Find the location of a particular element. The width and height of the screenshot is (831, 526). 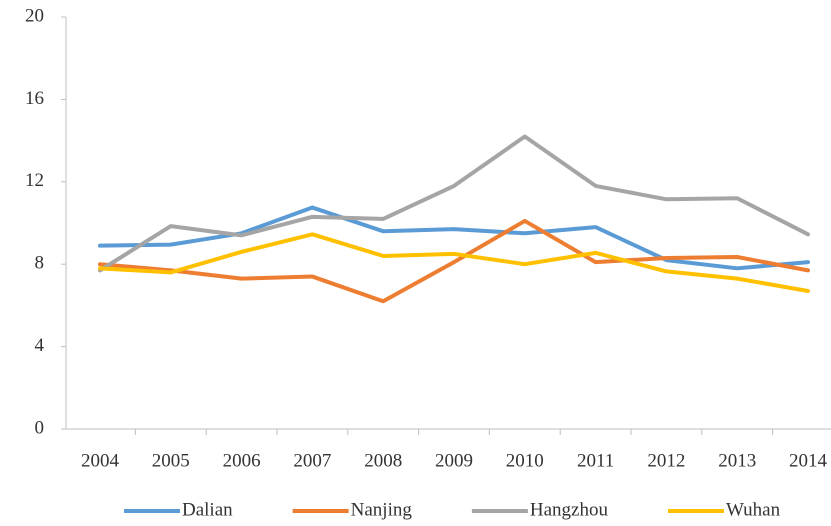

x-tick-label: 2005 is located at coordinates (171, 460).